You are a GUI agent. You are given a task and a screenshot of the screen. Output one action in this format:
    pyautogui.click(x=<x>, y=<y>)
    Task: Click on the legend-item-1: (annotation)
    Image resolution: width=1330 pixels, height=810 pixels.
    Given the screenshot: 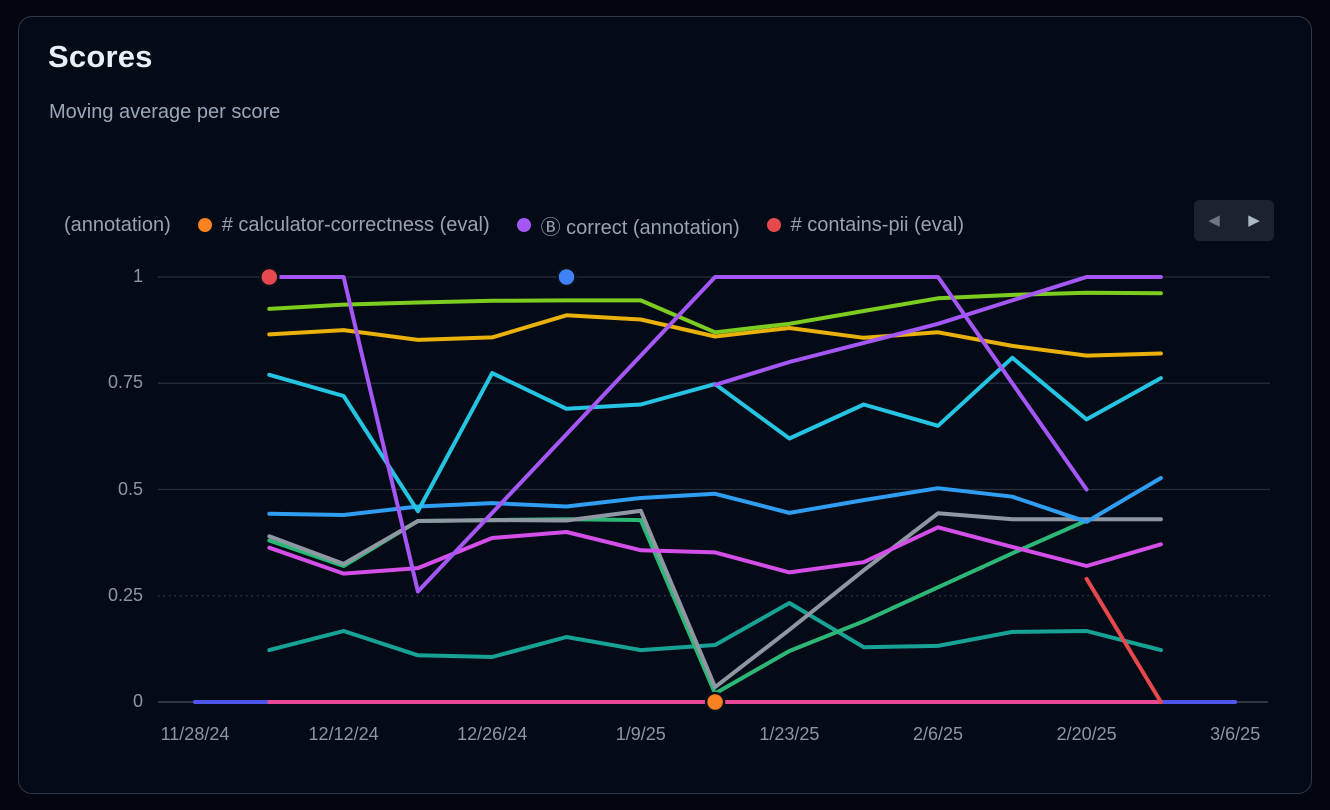 What is the action you would take?
    pyautogui.click(x=117, y=225)
    